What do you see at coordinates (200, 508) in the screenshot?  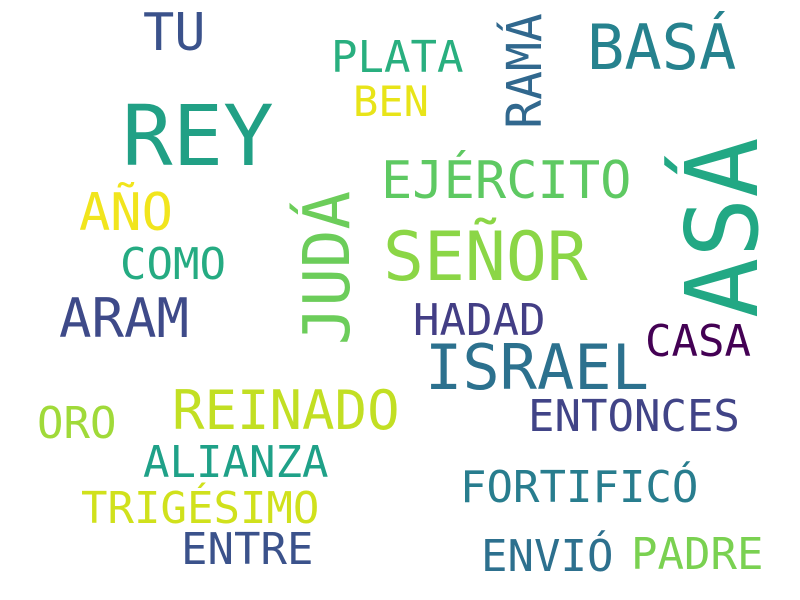 I see `word-trigesimo: TRIGÉSIMO` at bounding box center [200, 508].